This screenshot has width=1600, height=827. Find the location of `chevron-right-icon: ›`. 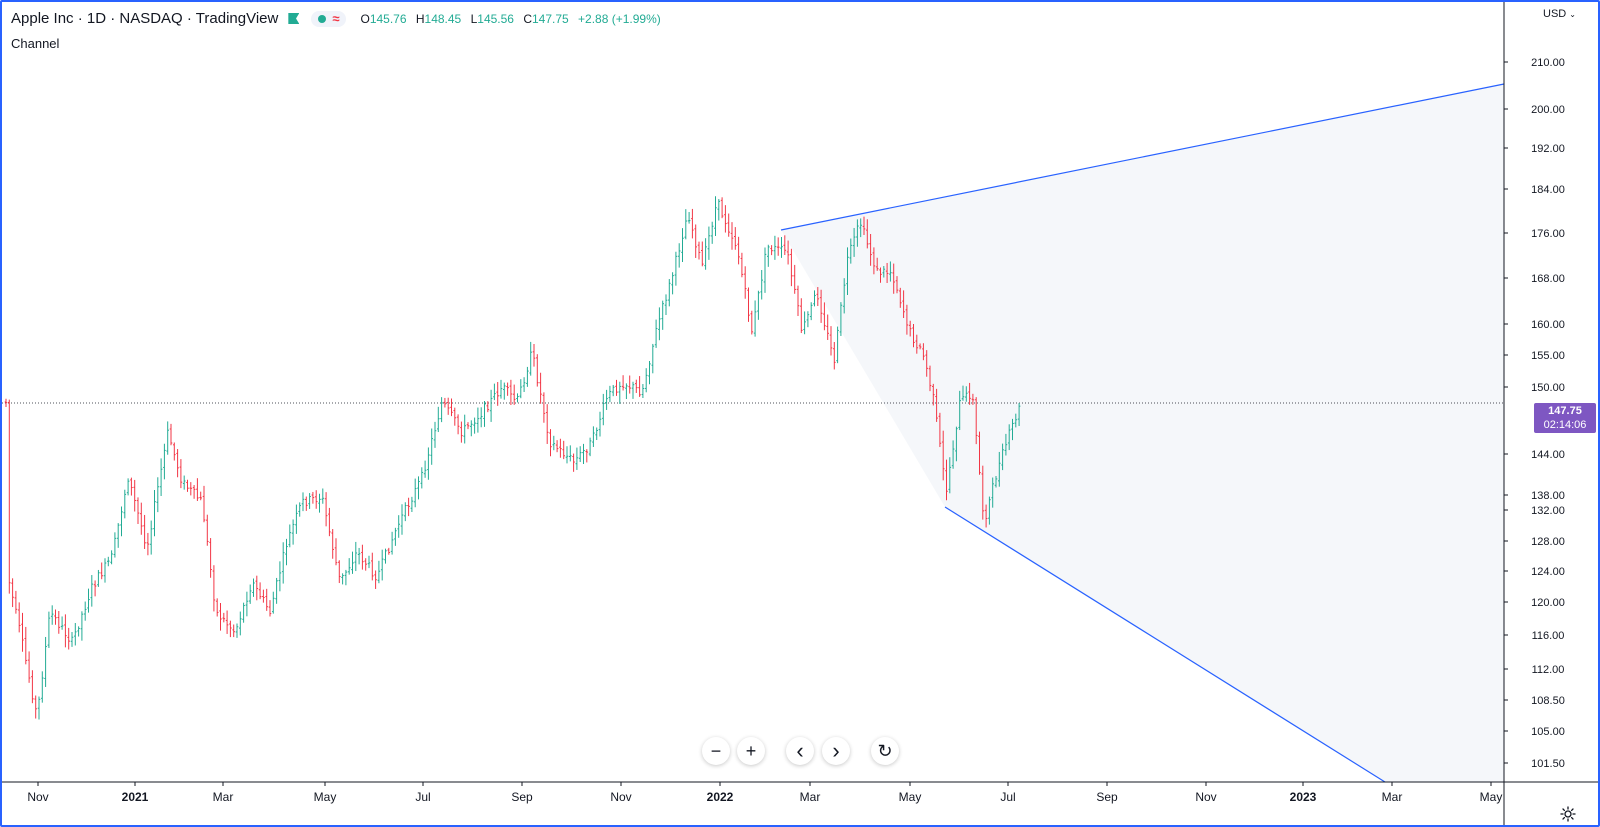

chevron-right-icon: › is located at coordinates (836, 750).